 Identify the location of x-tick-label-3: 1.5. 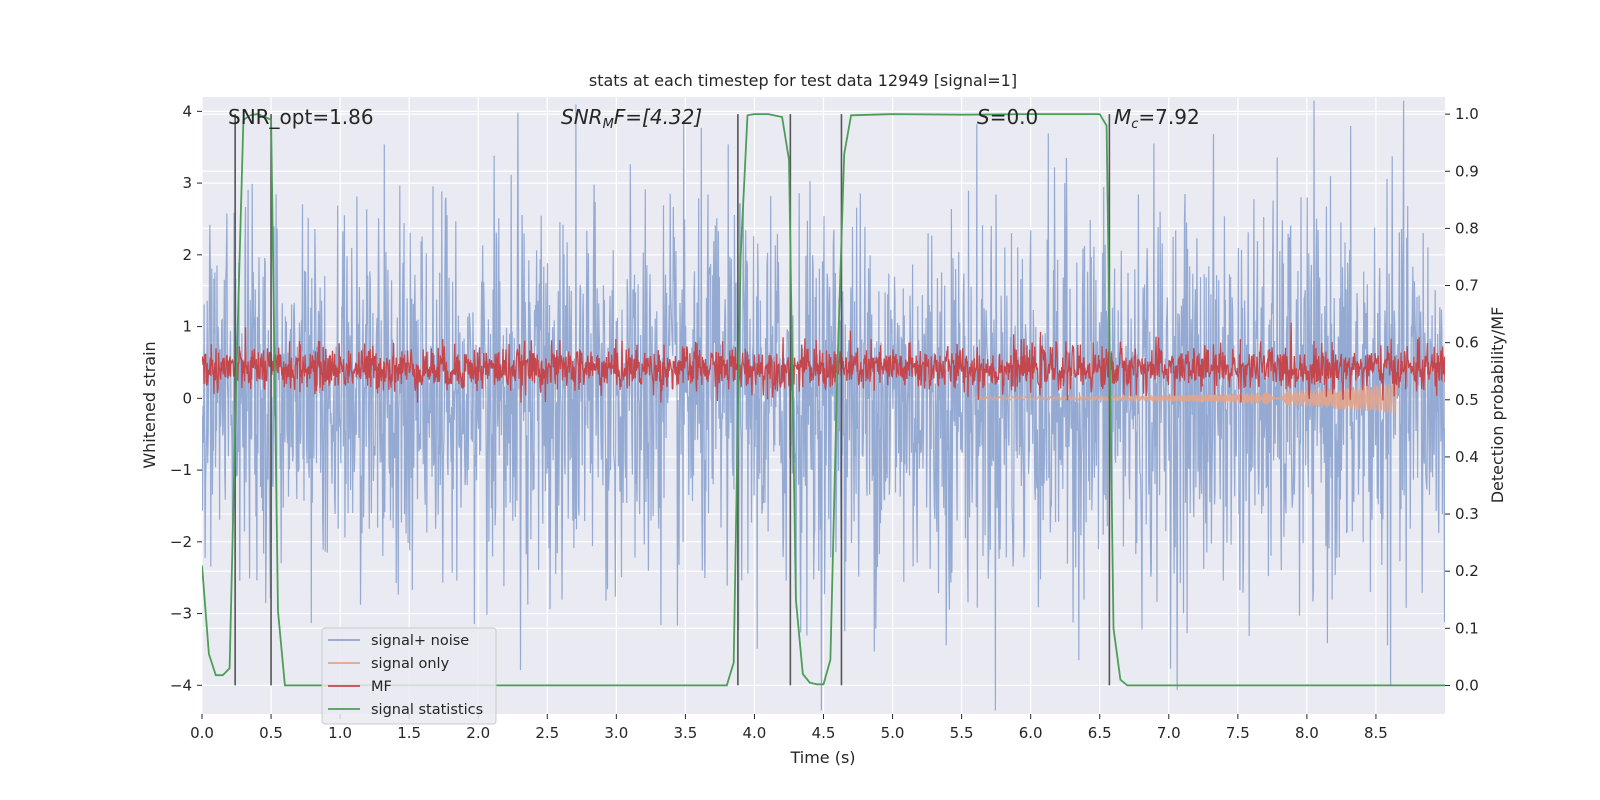
(409, 733).